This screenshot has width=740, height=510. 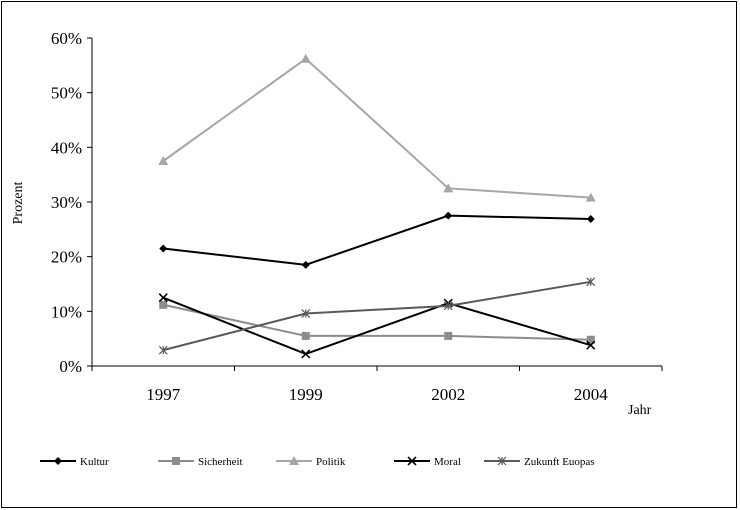 I want to click on y-tick-label: 40%, so click(x=66, y=147).